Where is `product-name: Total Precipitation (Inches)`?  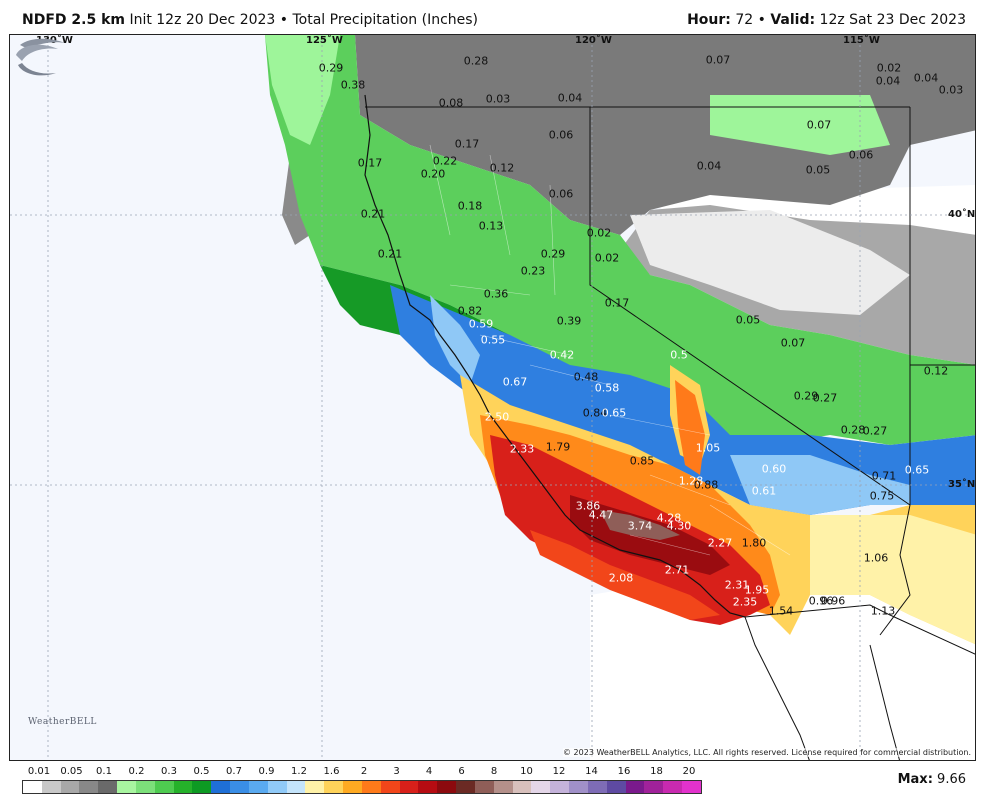
product-name: Total Precipitation (Inches) is located at coordinates (385, 20).